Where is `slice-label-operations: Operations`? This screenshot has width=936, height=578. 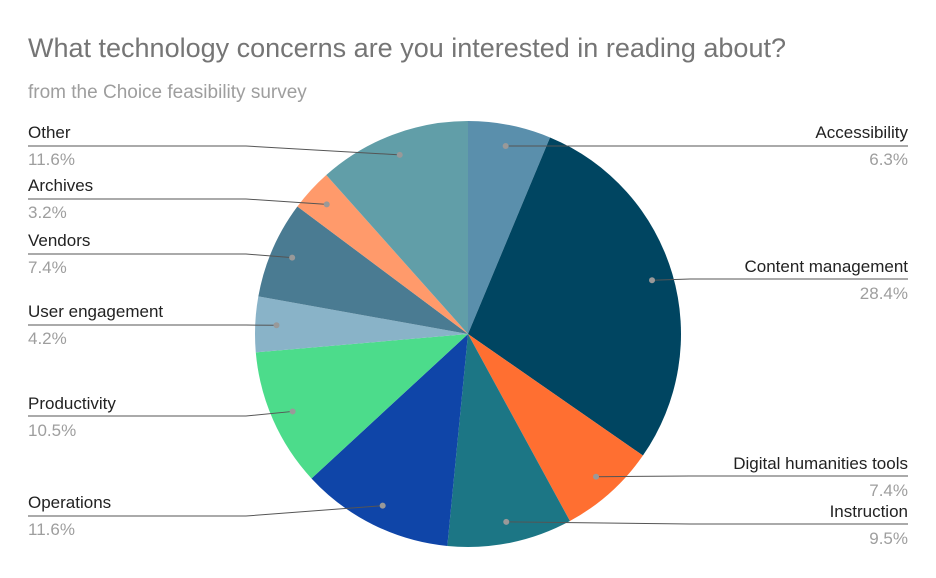 slice-label-operations: Operations is located at coordinates (69, 502).